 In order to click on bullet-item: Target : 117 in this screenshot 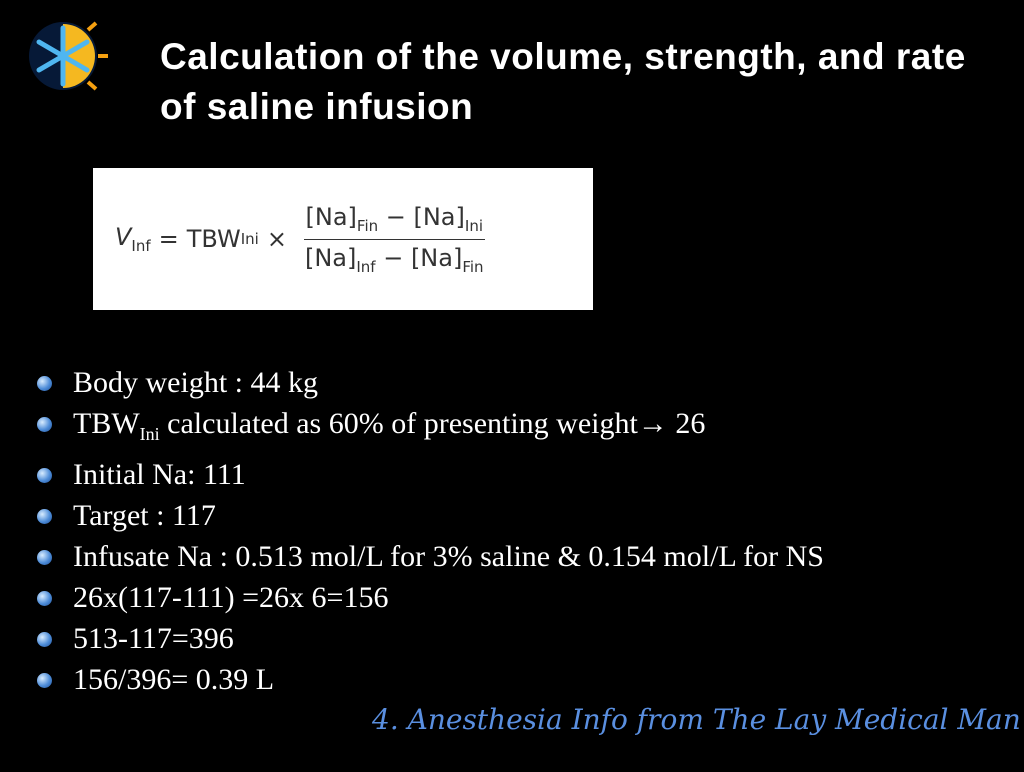, I will do `click(495, 516)`.